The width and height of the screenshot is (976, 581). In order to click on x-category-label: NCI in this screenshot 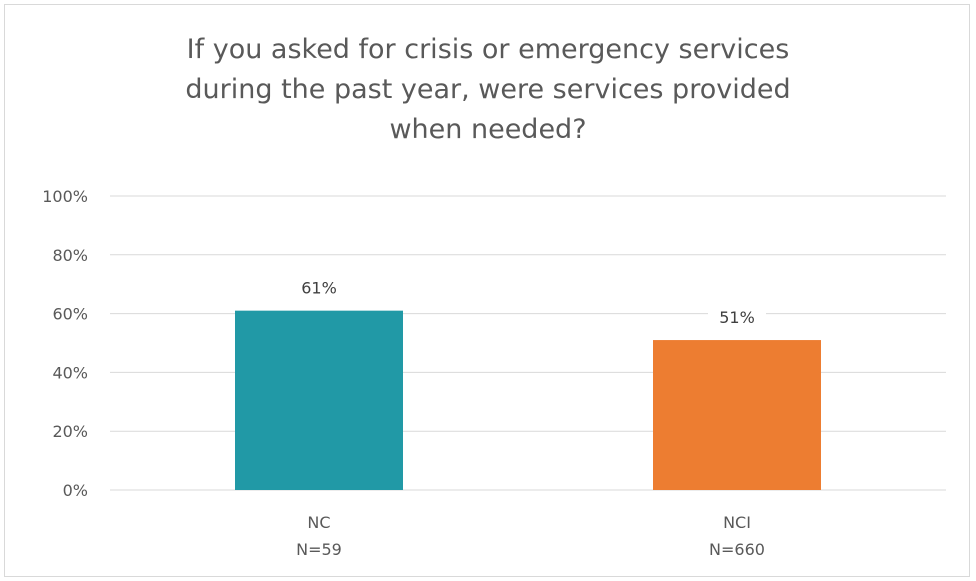, I will do `click(737, 522)`.